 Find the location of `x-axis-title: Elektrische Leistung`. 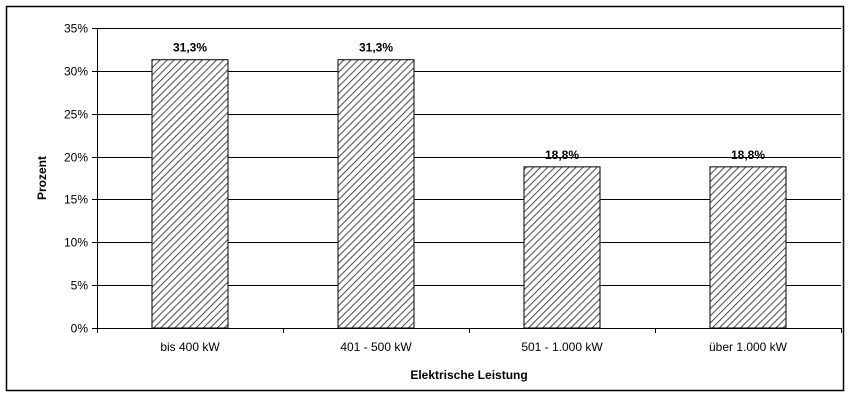

x-axis-title: Elektrische Leistung is located at coordinates (468, 375).